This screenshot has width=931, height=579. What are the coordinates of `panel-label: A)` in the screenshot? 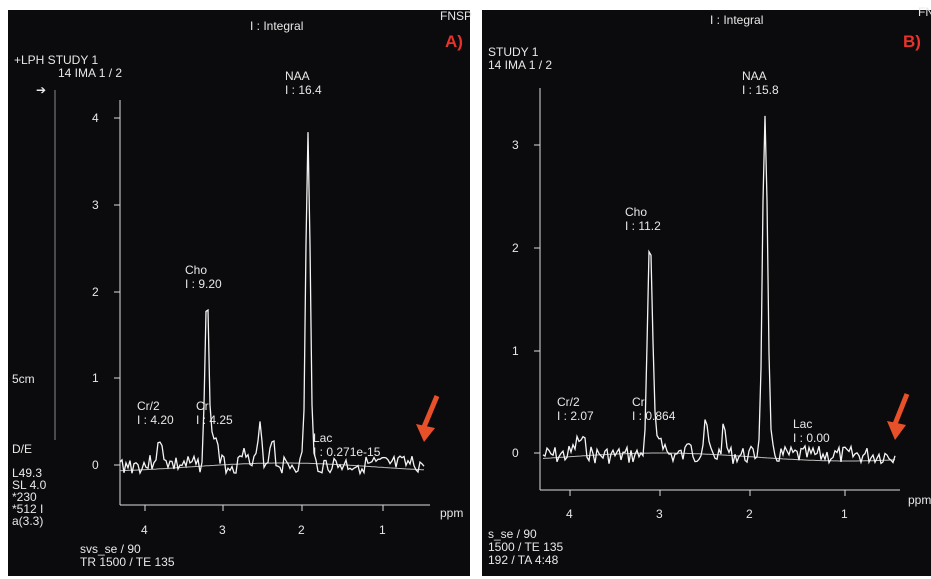 It's located at (454, 41).